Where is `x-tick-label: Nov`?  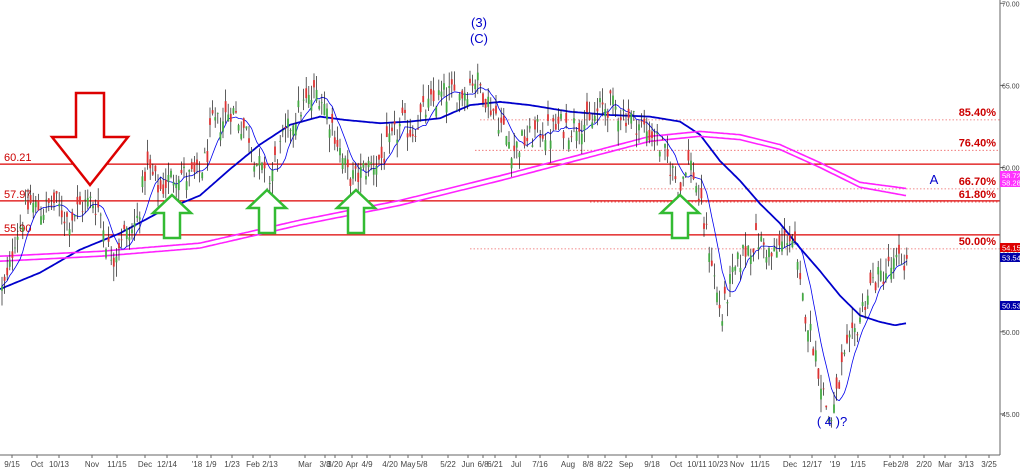 x-tick-label: Nov is located at coordinates (737, 464).